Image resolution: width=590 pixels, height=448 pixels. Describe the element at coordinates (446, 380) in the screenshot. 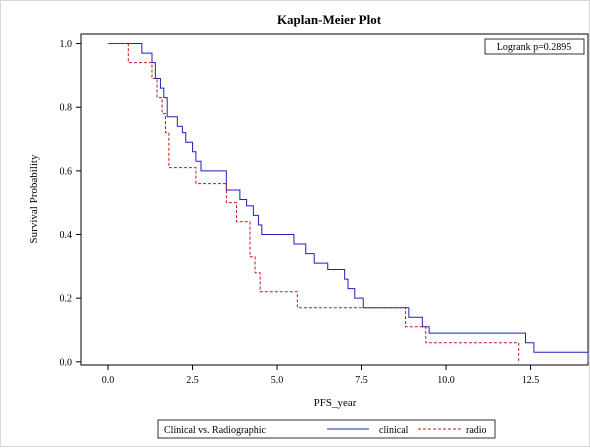

I see `x-tick-label: 10.0` at that location.